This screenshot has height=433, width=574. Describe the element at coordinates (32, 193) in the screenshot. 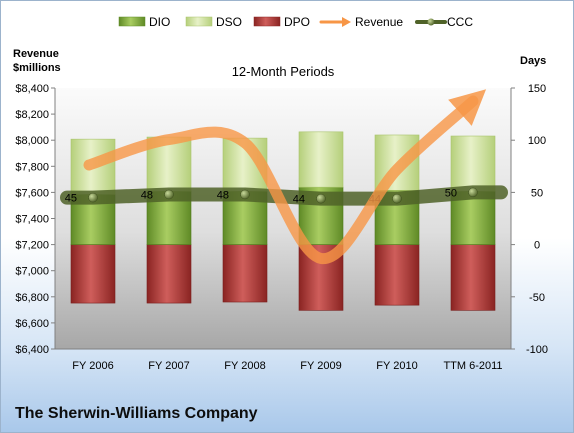

I see `left-tick-label: $7,600` at that location.